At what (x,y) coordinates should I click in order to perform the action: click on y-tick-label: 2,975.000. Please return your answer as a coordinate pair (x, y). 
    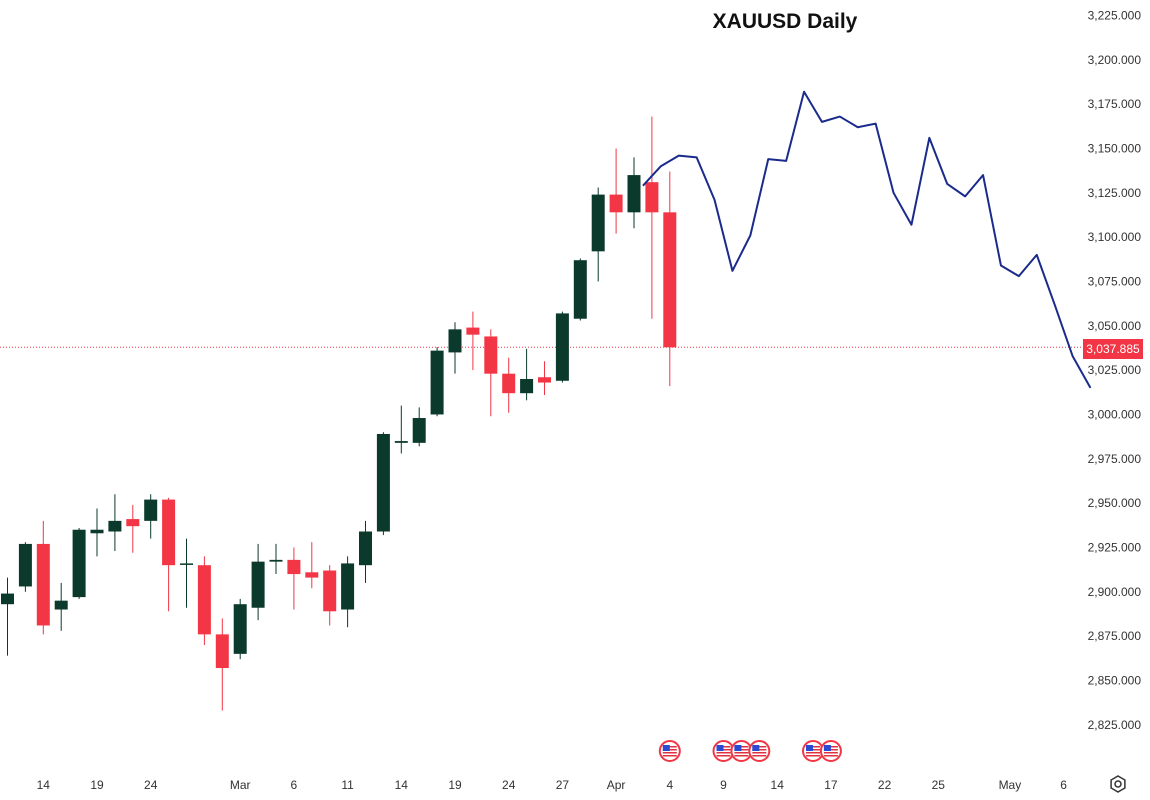
    Looking at the image, I should click on (1115, 459).